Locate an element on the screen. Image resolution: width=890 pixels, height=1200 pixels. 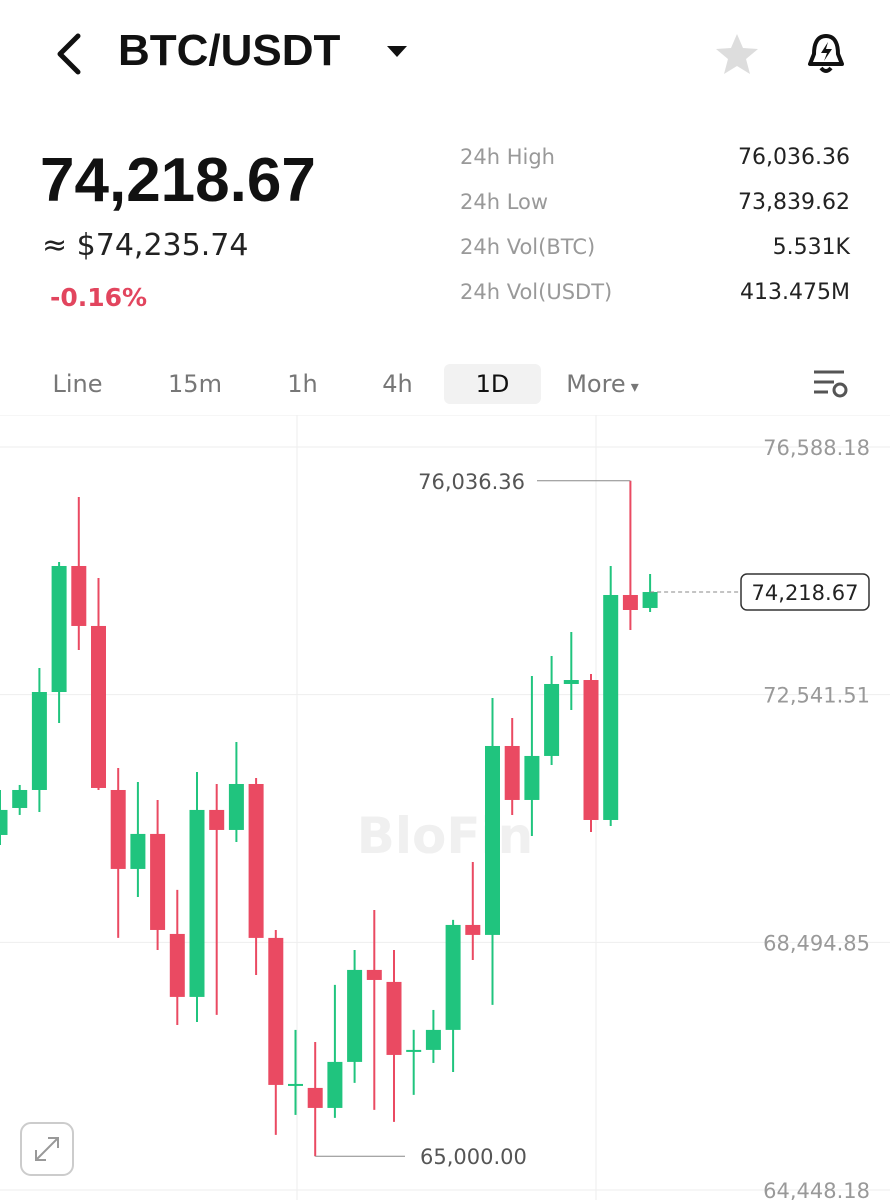
alert-bell is located at coordinates (826, 54).